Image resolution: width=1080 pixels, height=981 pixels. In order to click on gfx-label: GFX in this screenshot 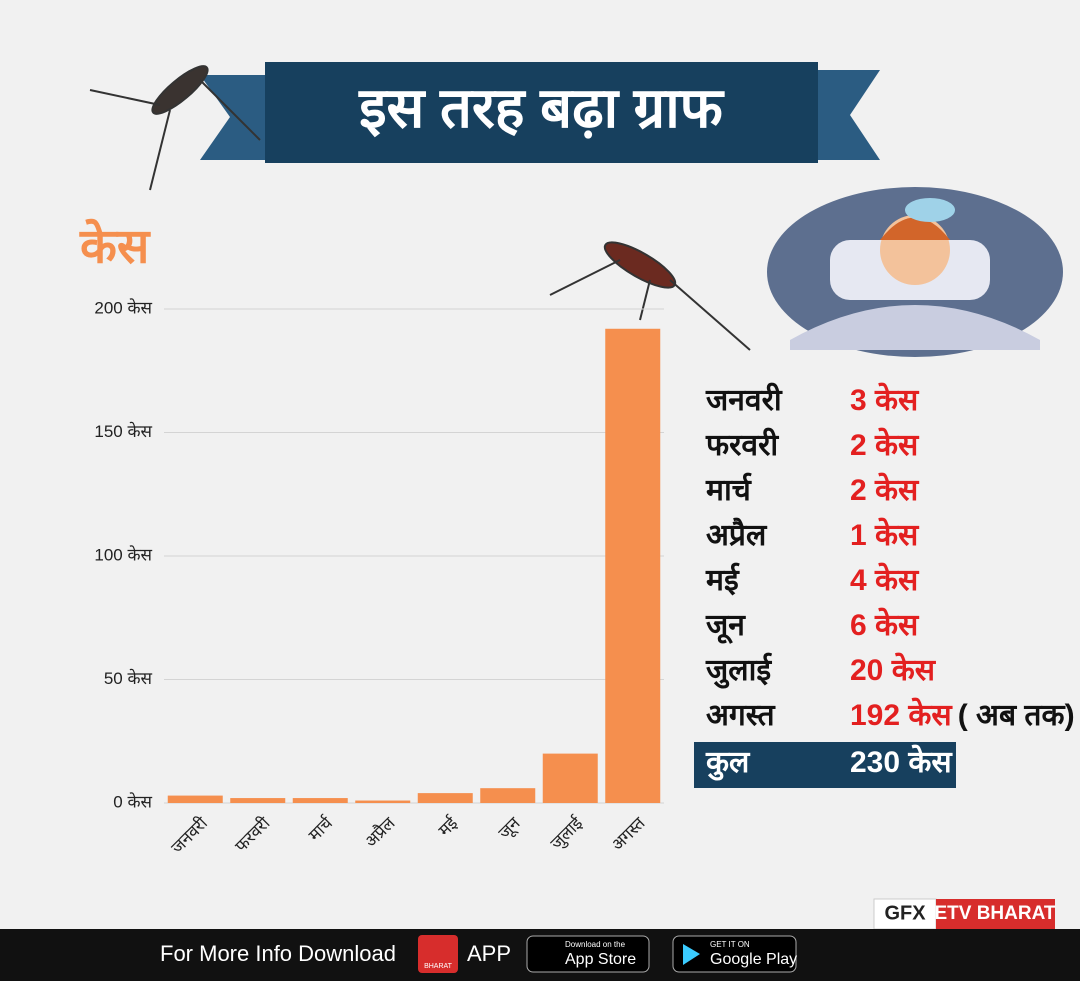, I will do `click(905, 913)`.